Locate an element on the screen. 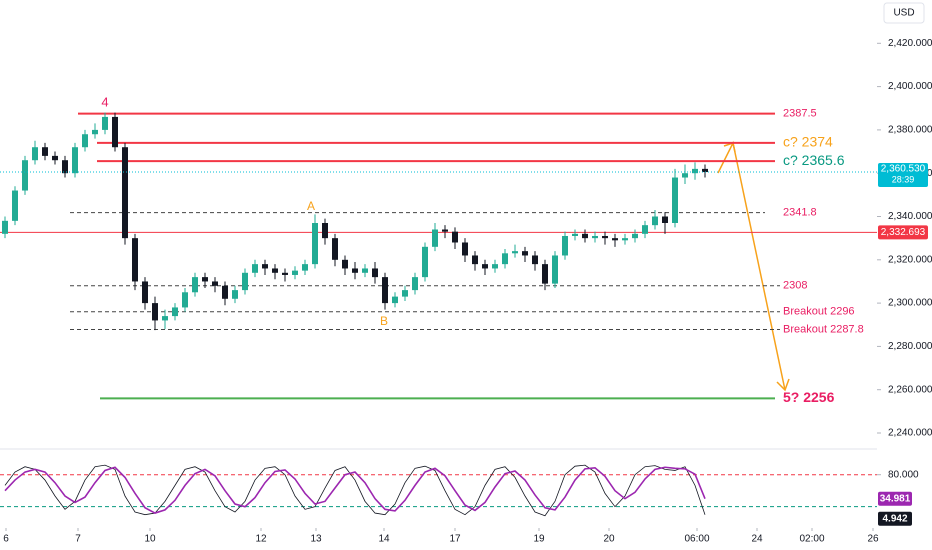 The width and height of the screenshot is (932, 550). y-tick-label: 2,320.000 is located at coordinates (910, 259).